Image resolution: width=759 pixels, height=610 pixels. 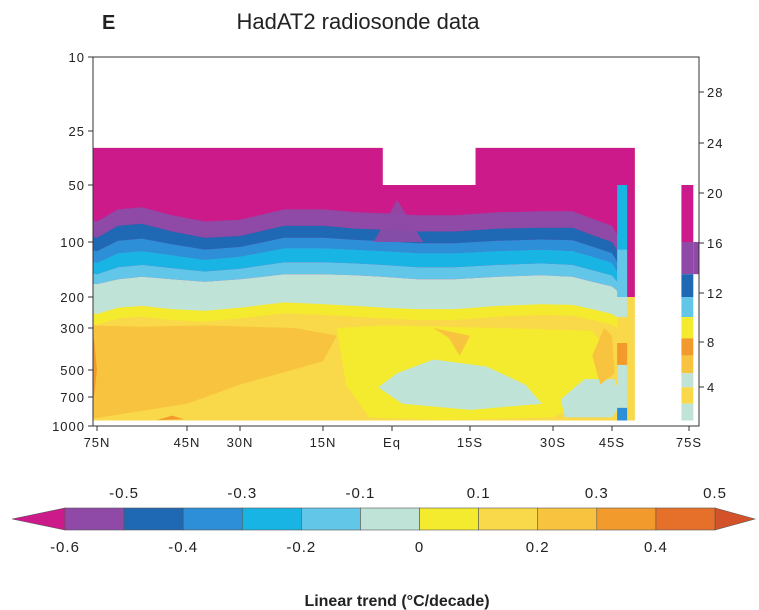 I want to click on colorbar-top-labels: -0.5 -0.3 -0.1 0.1 0.3 0.5, so click(x=418, y=493).